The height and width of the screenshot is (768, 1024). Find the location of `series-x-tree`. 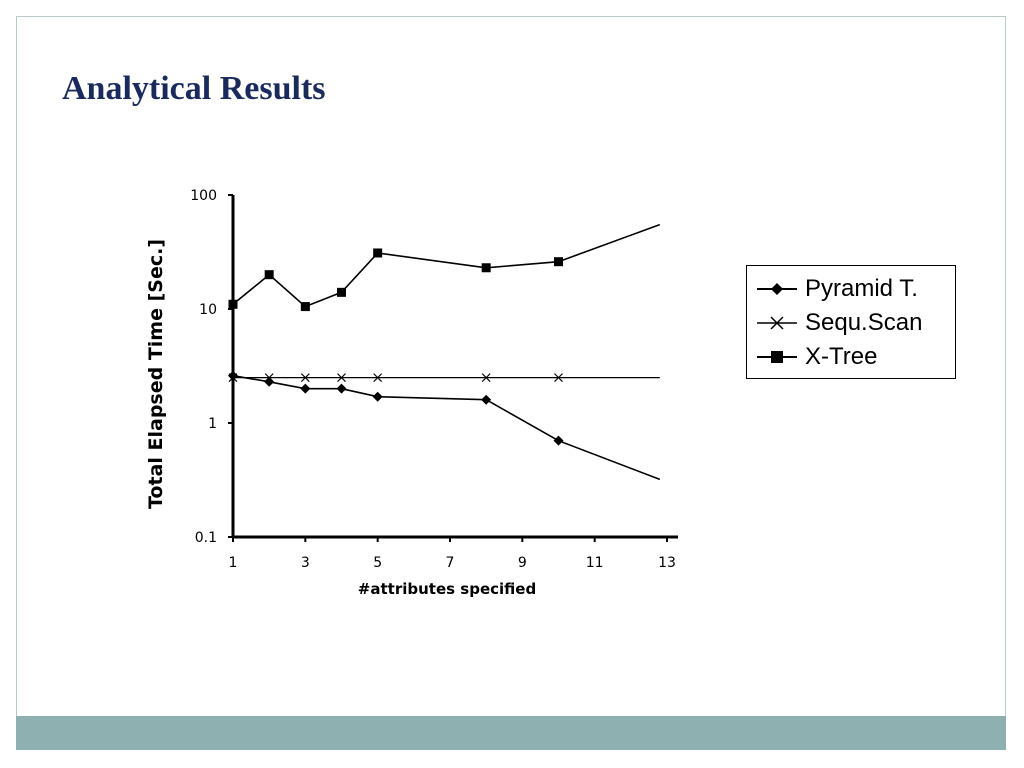

series-x-tree is located at coordinates (444, 267).